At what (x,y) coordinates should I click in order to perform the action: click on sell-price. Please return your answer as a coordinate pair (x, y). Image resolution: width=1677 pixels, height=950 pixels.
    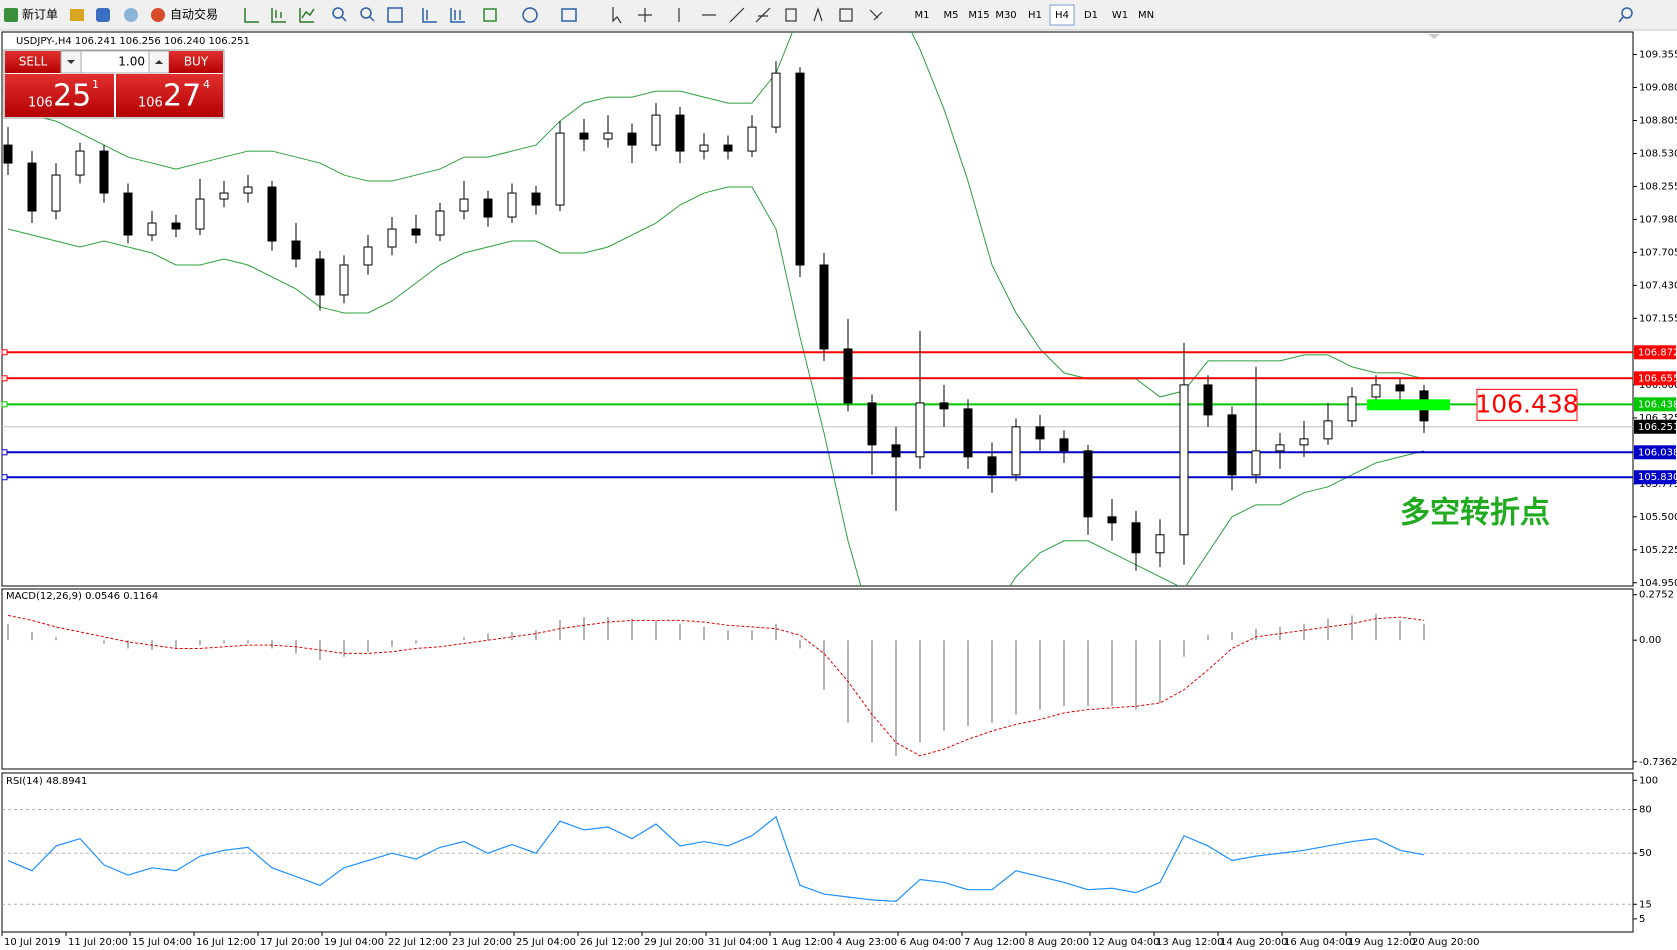
    Looking at the image, I should click on (59, 95).